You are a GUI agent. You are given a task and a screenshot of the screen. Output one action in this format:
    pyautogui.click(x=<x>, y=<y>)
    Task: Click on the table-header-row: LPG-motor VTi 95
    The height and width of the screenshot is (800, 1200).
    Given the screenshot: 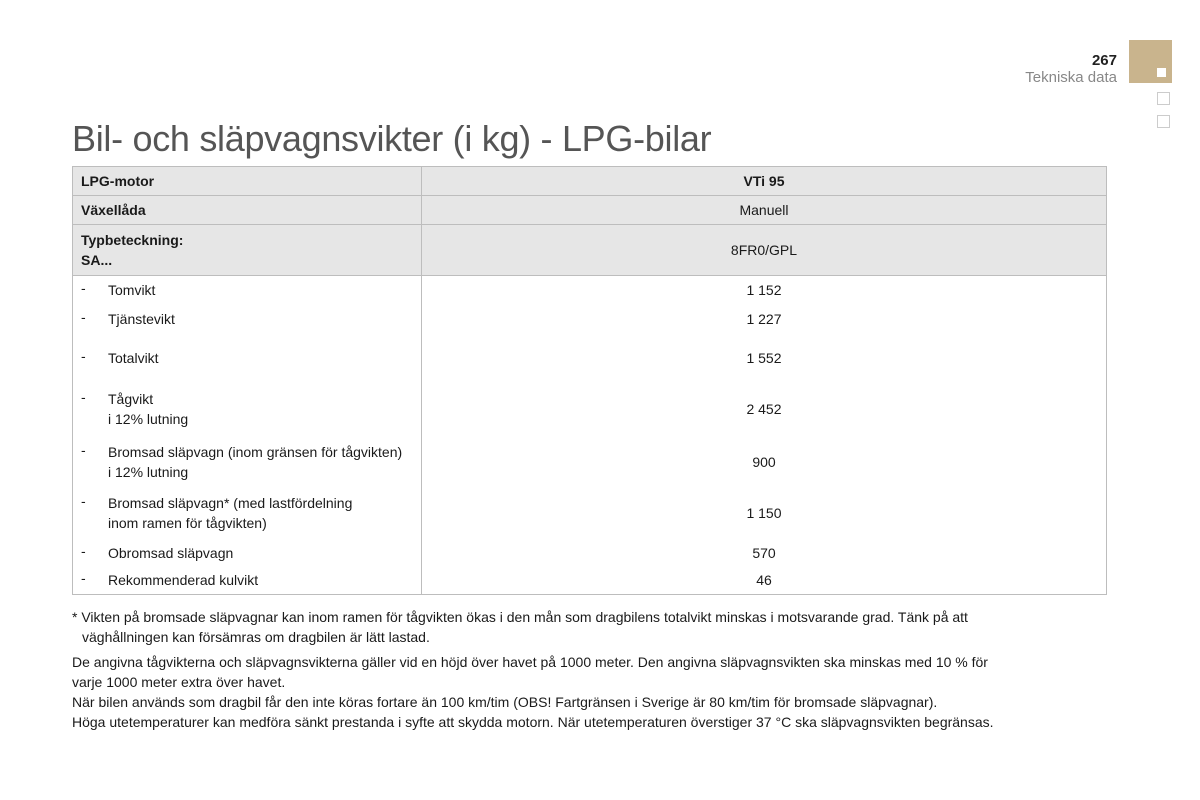 What is the action you would take?
    pyautogui.click(x=589, y=181)
    